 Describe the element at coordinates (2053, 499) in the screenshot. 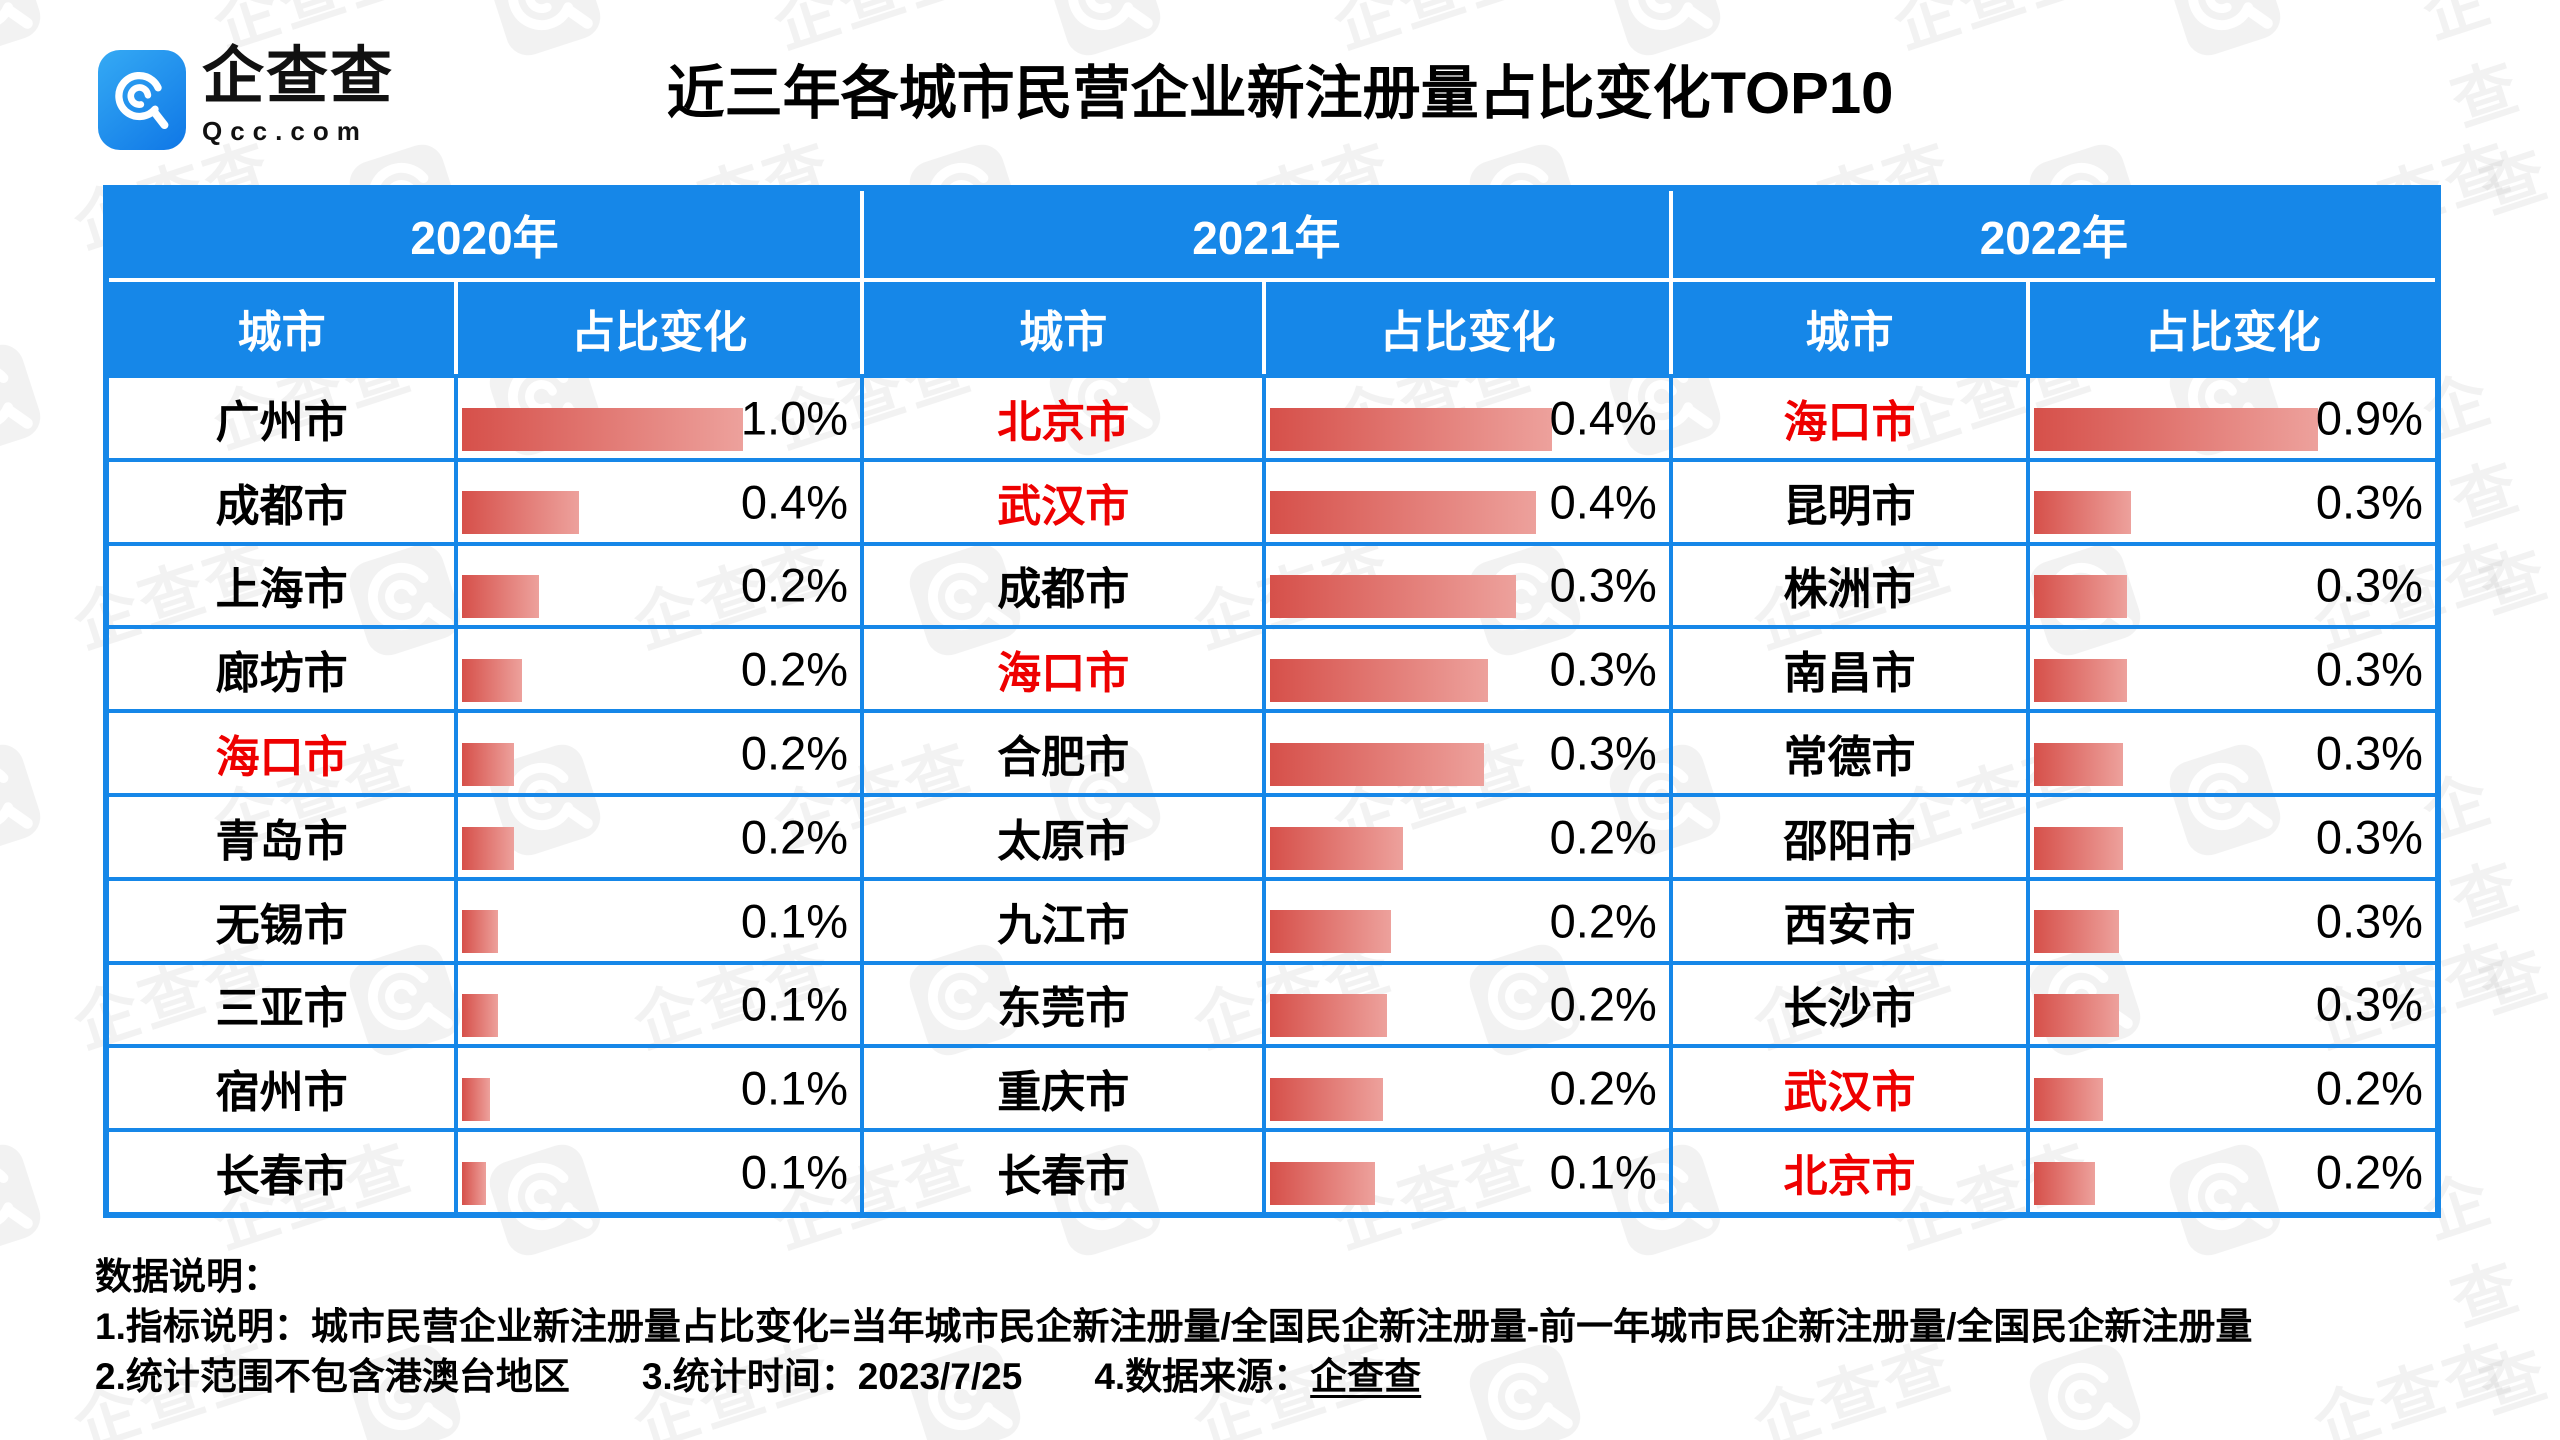

I see `table-row: 昆明市 0.3%` at that location.